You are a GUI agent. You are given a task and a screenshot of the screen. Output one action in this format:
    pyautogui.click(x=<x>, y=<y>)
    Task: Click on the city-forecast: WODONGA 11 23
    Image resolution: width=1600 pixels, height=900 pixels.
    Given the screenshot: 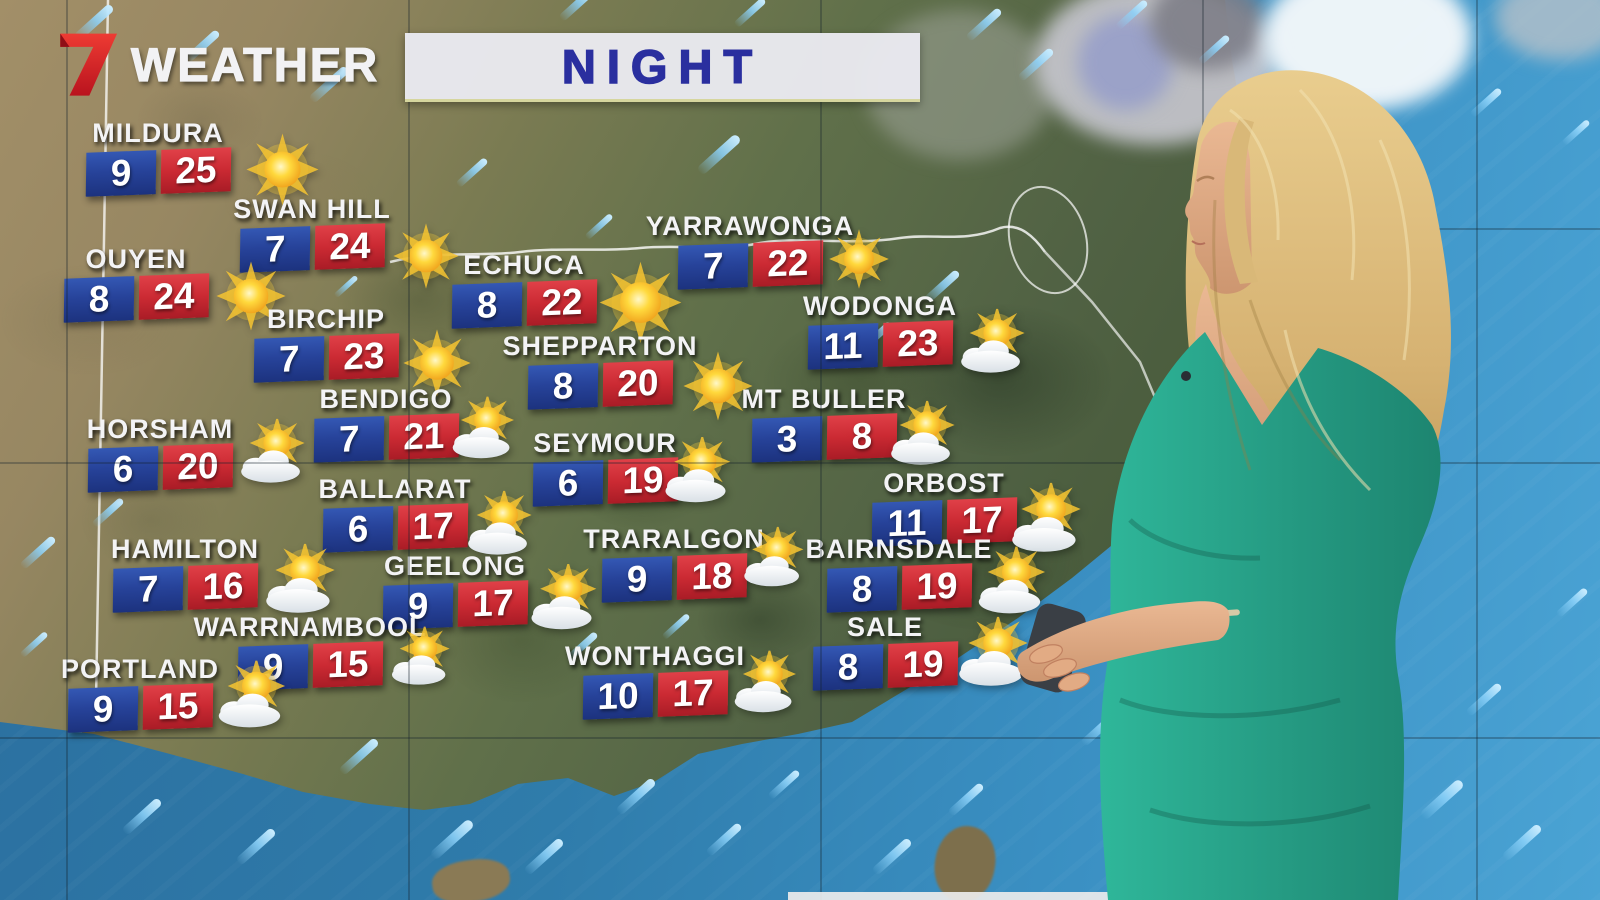 What is the action you would take?
    pyautogui.click(x=878, y=330)
    